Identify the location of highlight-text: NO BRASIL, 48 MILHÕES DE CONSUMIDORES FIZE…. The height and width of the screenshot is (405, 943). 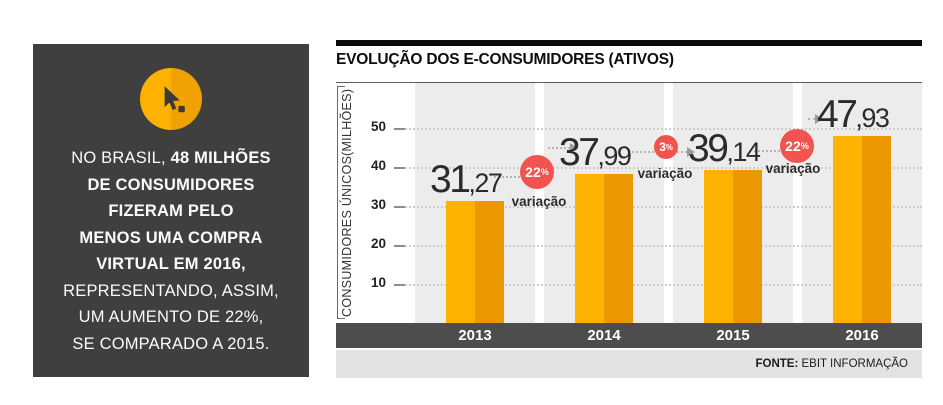
(171, 251).